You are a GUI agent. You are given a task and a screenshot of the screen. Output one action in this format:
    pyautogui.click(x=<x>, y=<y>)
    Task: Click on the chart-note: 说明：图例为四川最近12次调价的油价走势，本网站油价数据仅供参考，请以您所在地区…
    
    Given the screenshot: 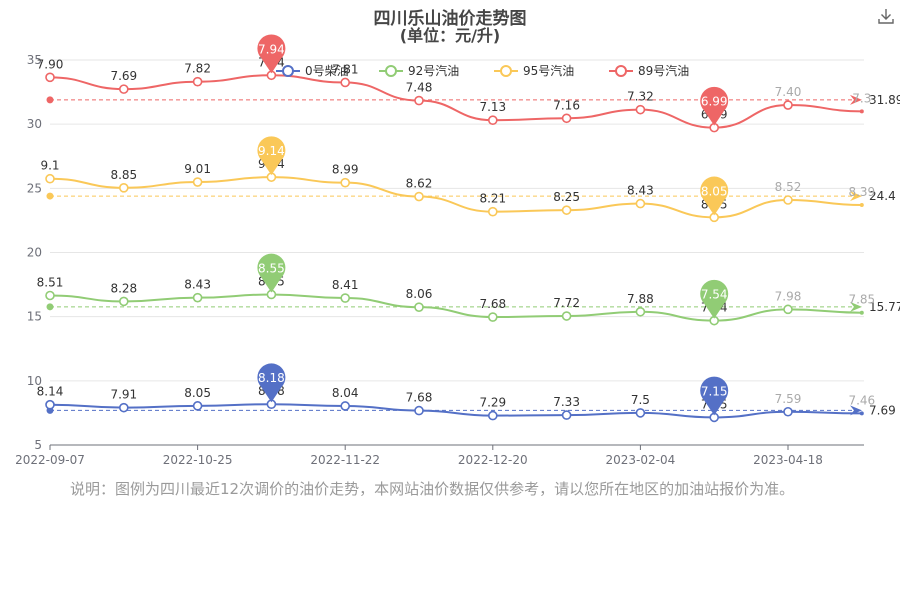 What is the action you would take?
    pyautogui.click(x=432, y=489)
    